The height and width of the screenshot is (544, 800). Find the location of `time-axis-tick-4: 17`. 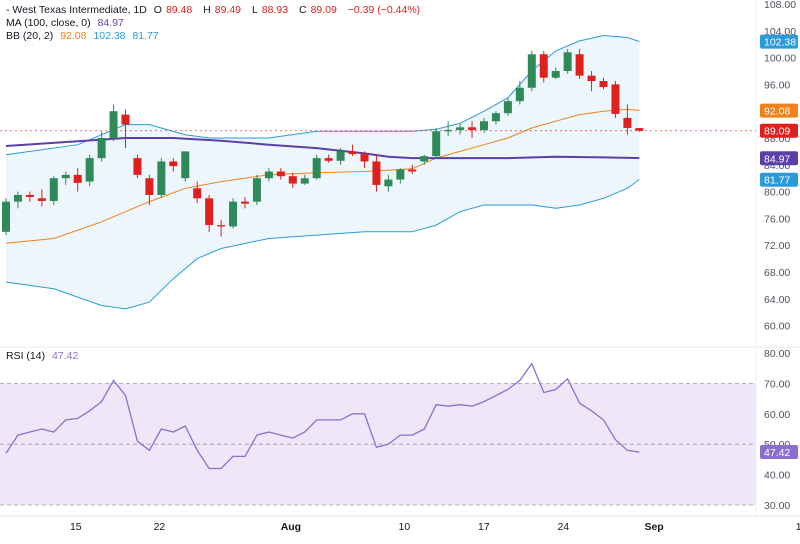

time-axis-tick-4: 17 is located at coordinates (484, 527).